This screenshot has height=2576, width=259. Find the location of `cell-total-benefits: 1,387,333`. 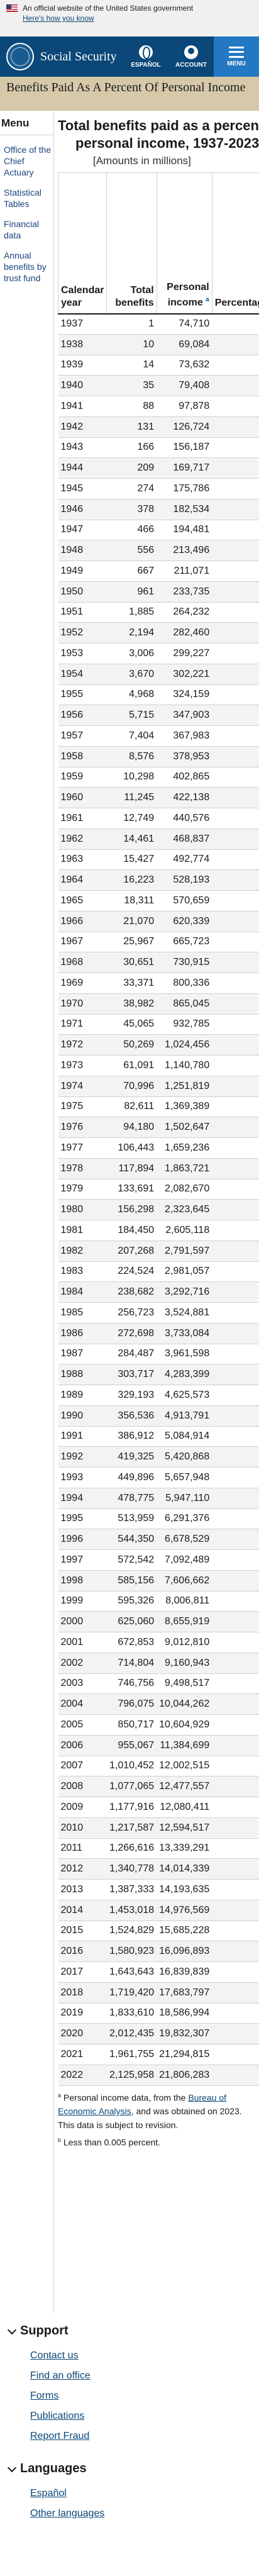

cell-total-benefits: 1,387,333 is located at coordinates (131, 1889).